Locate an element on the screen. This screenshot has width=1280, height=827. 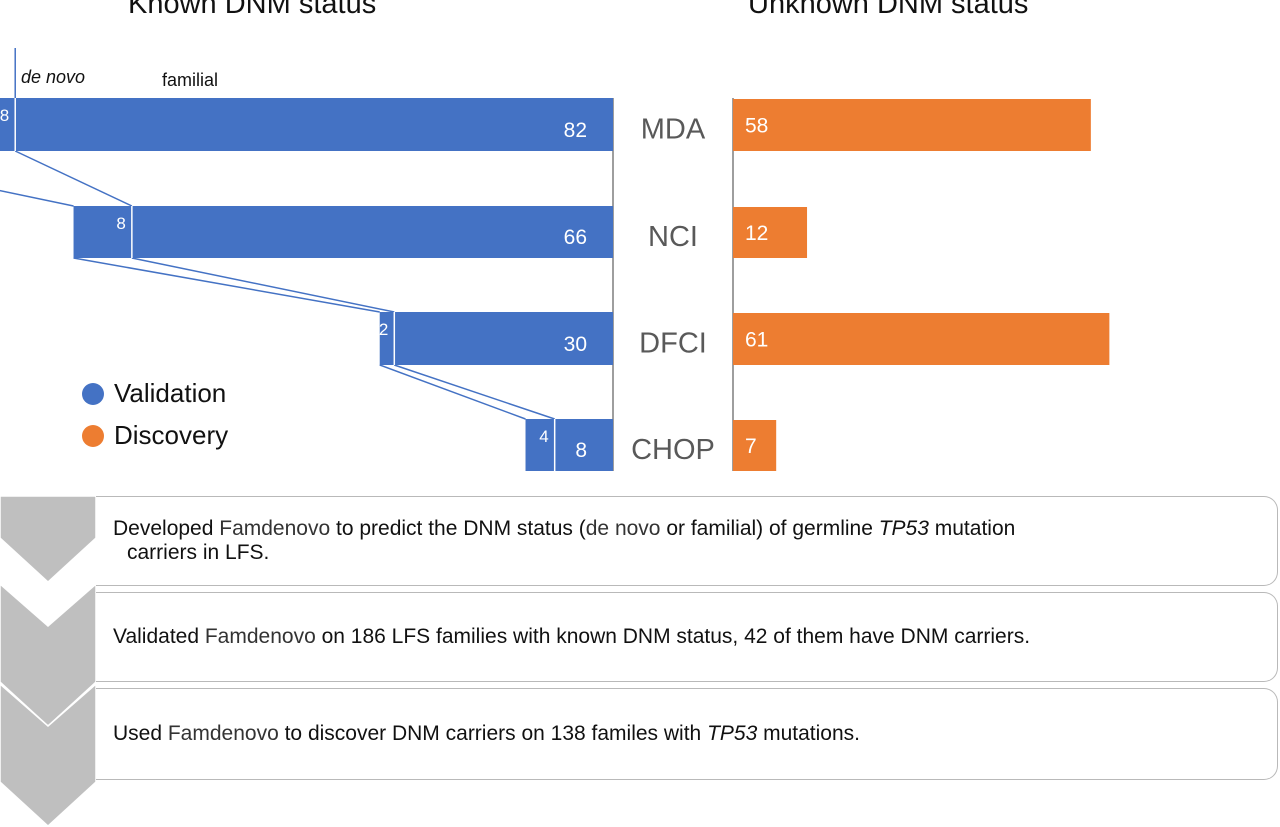
discovery-count-label: 61 is located at coordinates (756, 340).